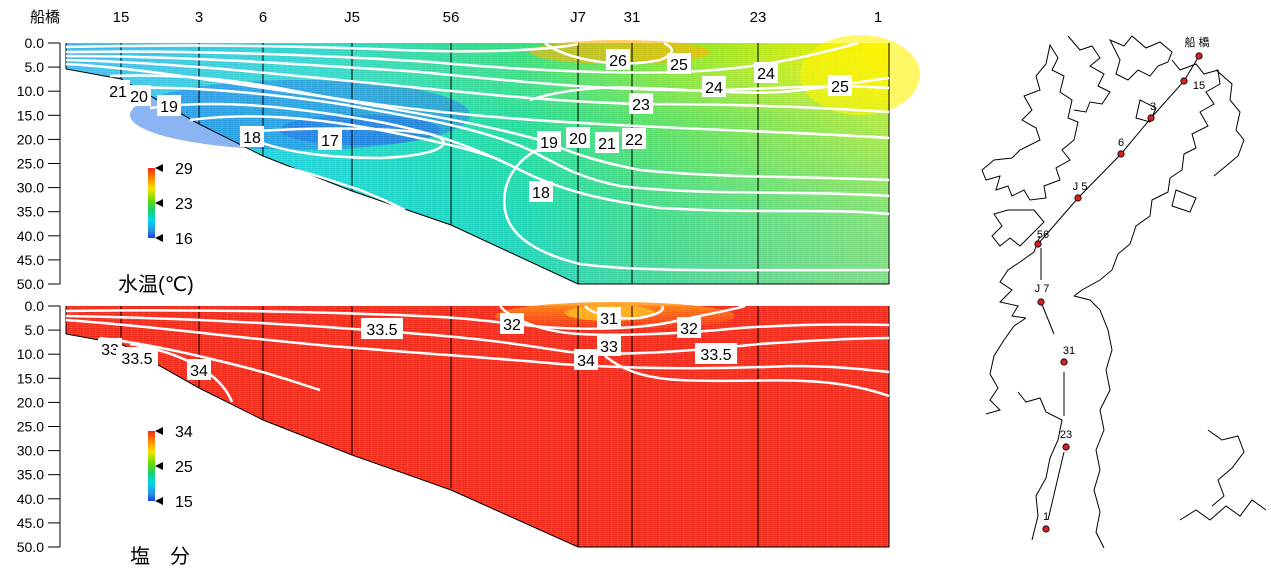  I want to click on contour-label: 31, so click(609, 319).